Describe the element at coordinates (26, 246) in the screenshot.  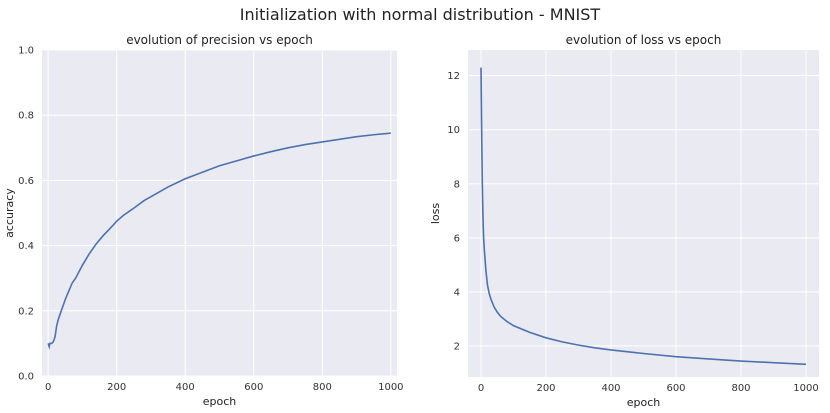
I see `precision-y-tick-label: 0.4` at that location.